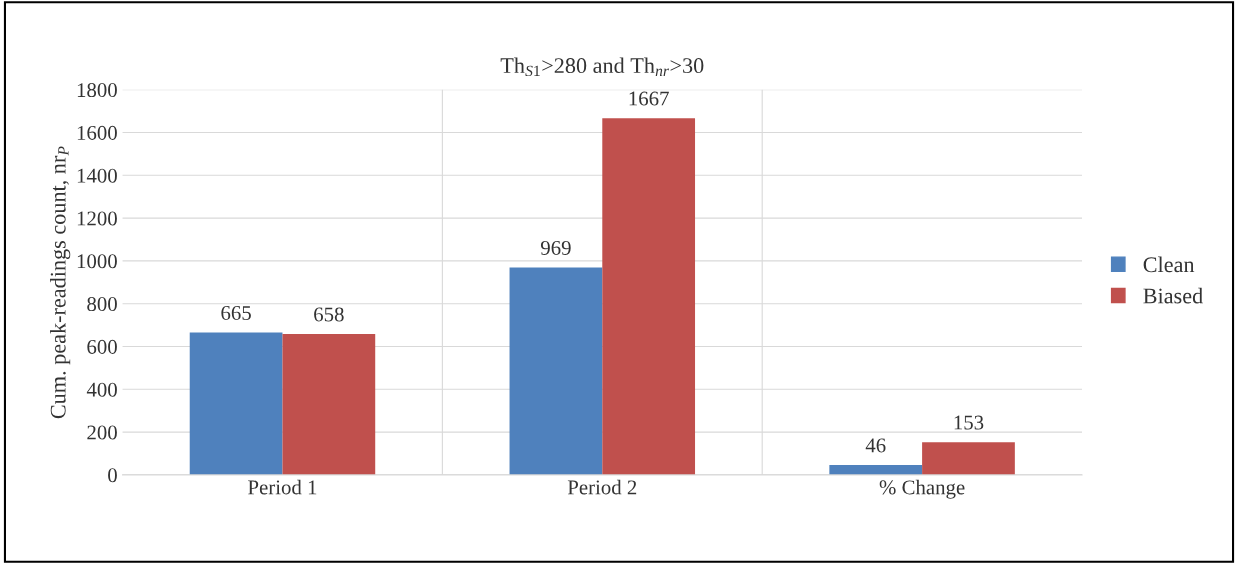  I want to click on data-label: 153, so click(969, 422).